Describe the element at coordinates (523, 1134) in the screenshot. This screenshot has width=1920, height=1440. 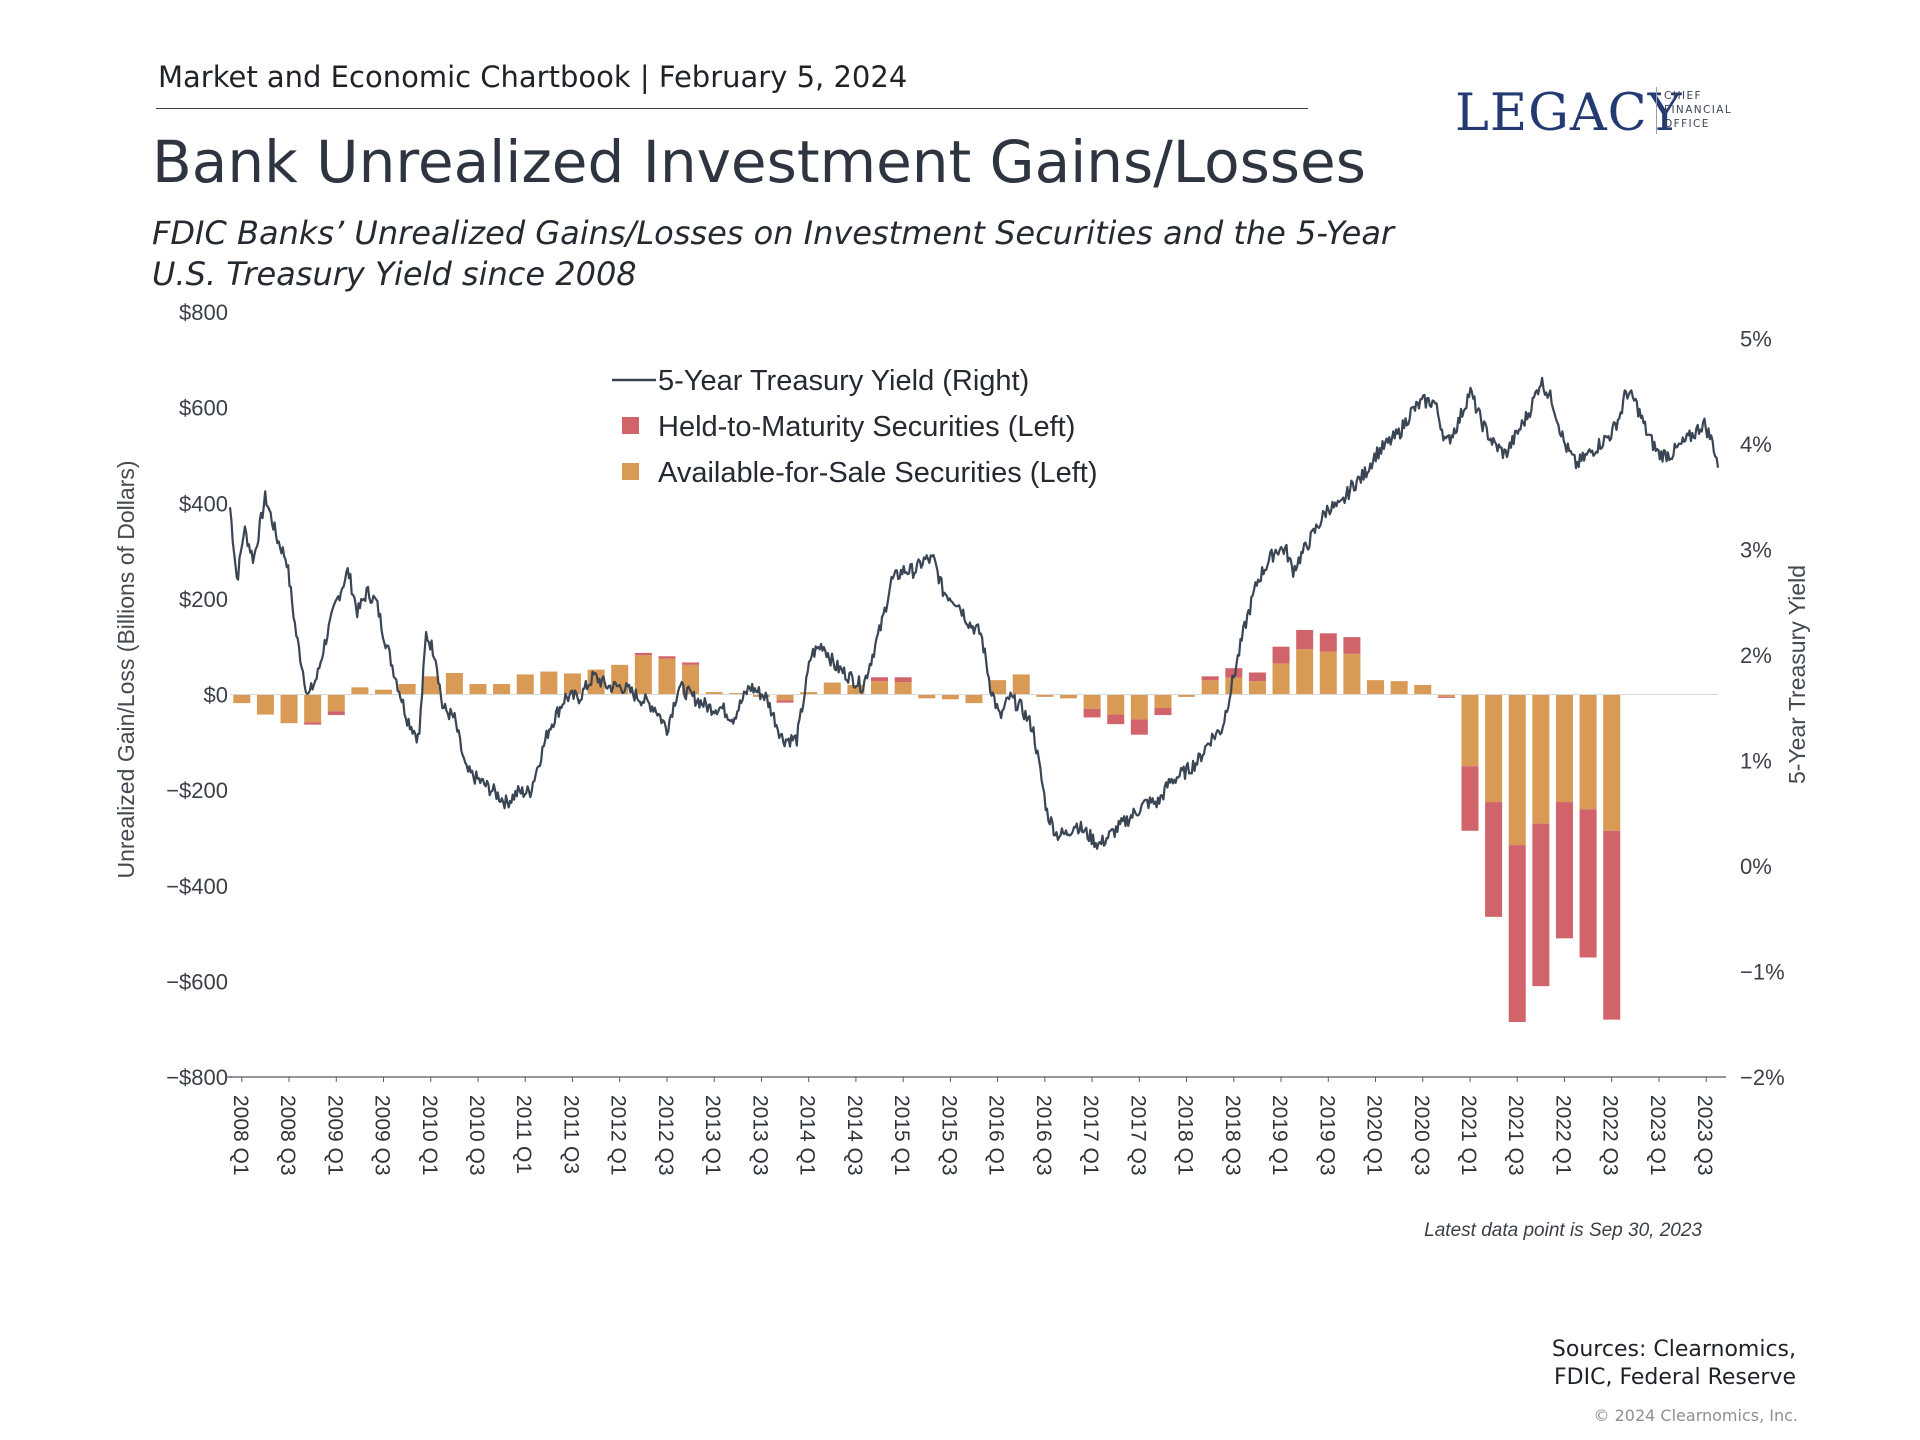
I see `x-tick-label: 2011 Q1` at that location.